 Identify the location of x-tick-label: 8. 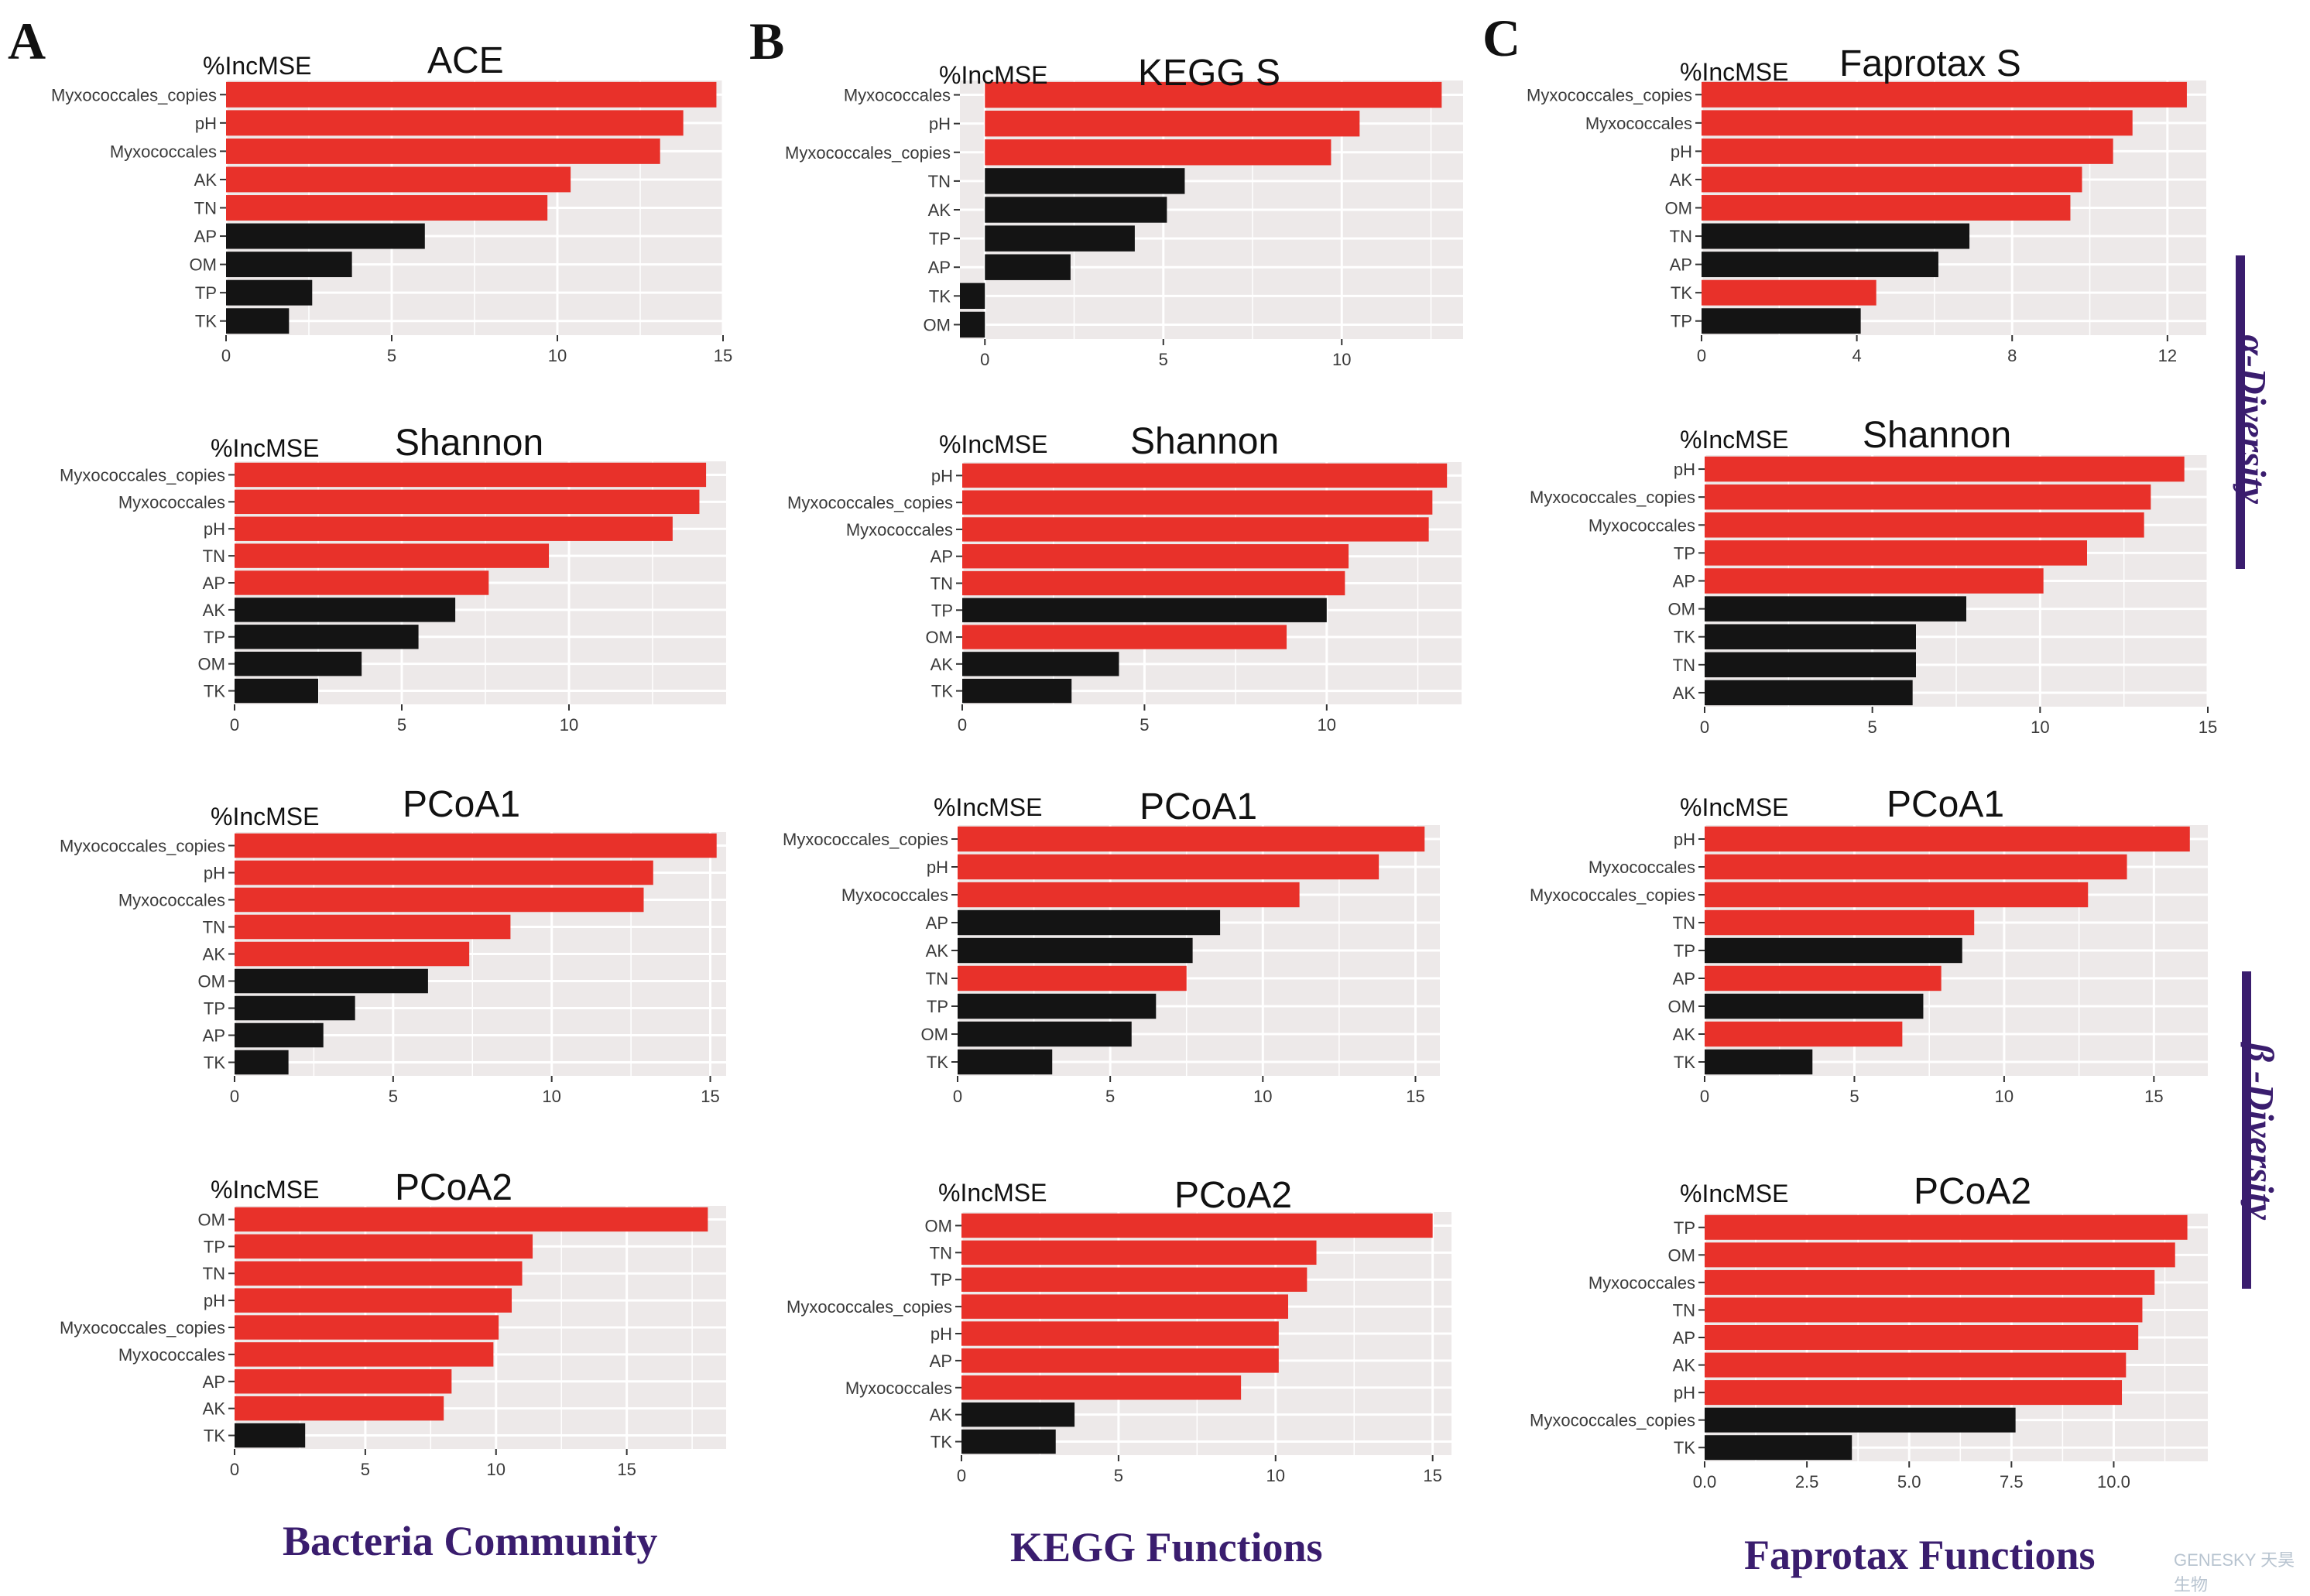
(2012, 355).